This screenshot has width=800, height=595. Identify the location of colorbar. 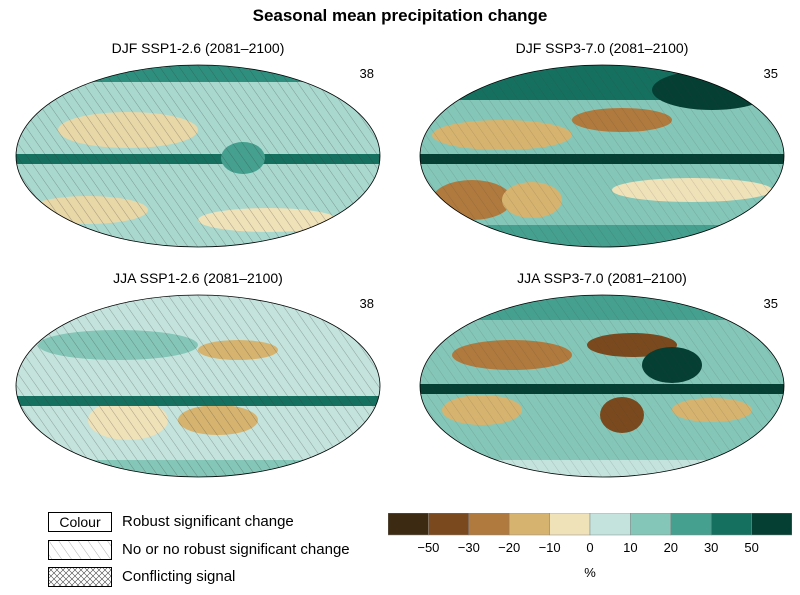
(590, 524).